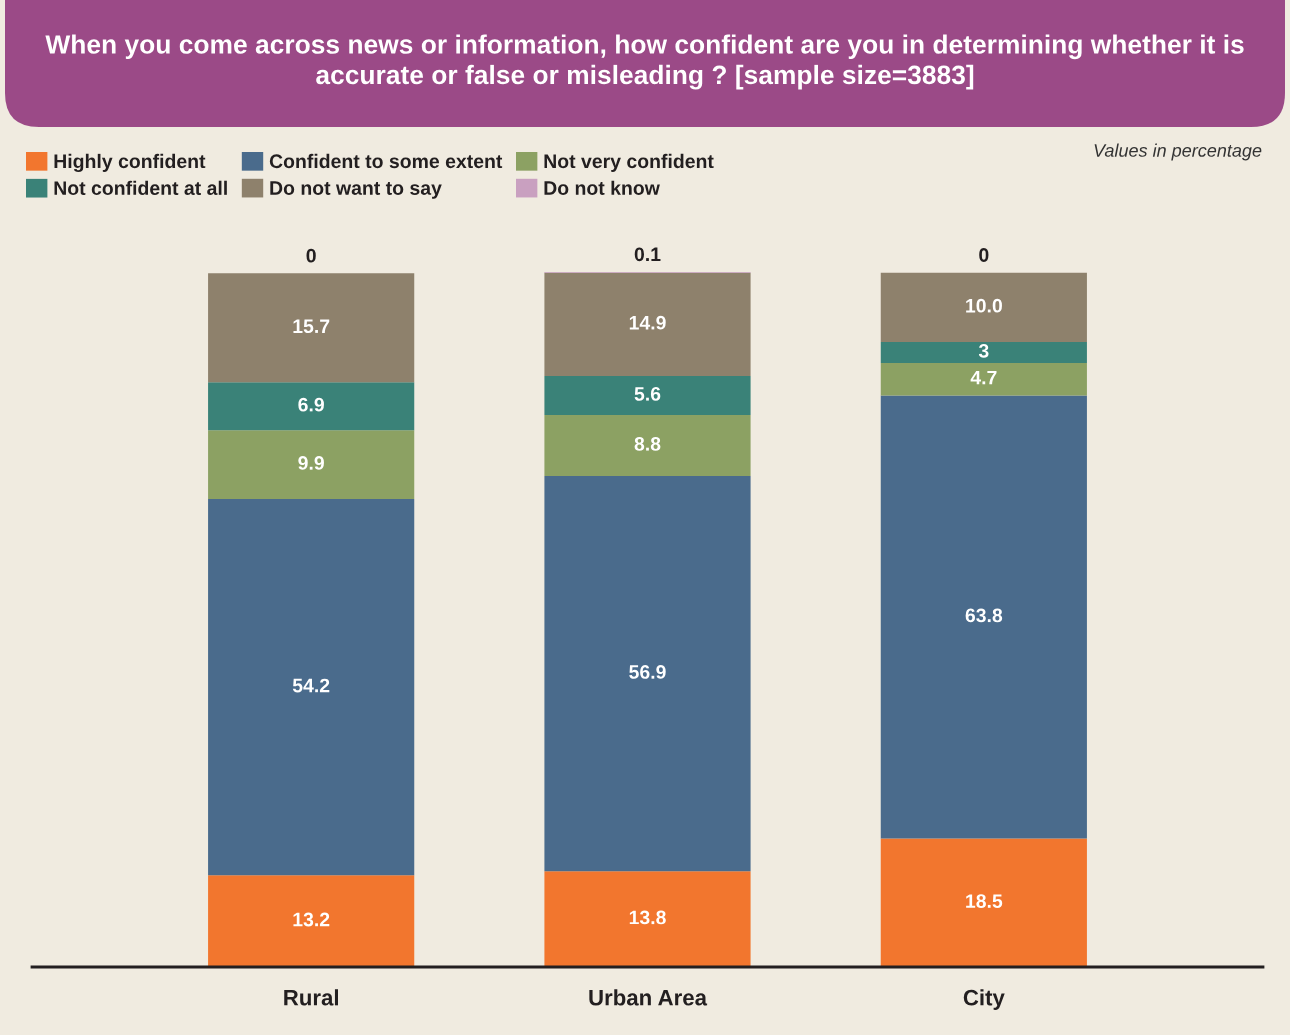 The width and height of the screenshot is (1290, 1035). Describe the element at coordinates (386, 161) in the screenshot. I see `legend-label: Confident to some extent` at that location.